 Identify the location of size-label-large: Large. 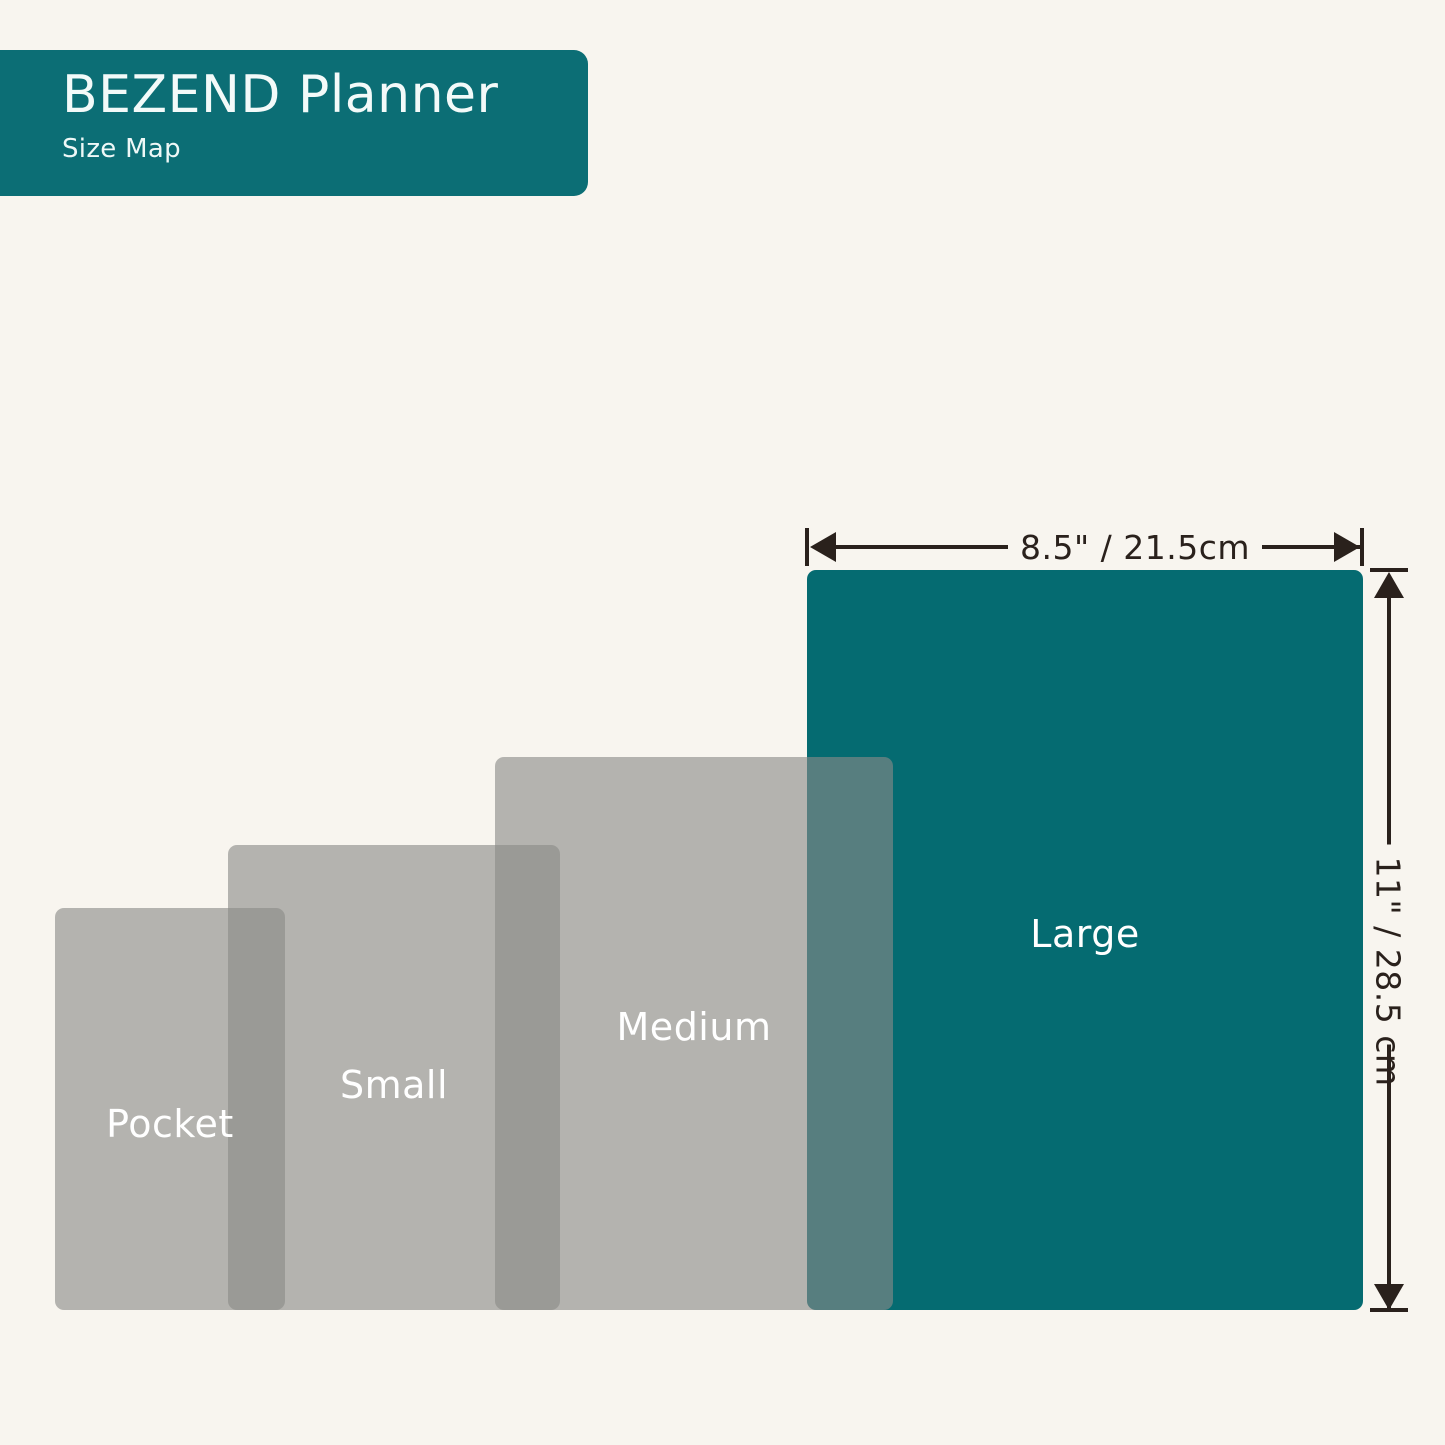
(1085, 934).